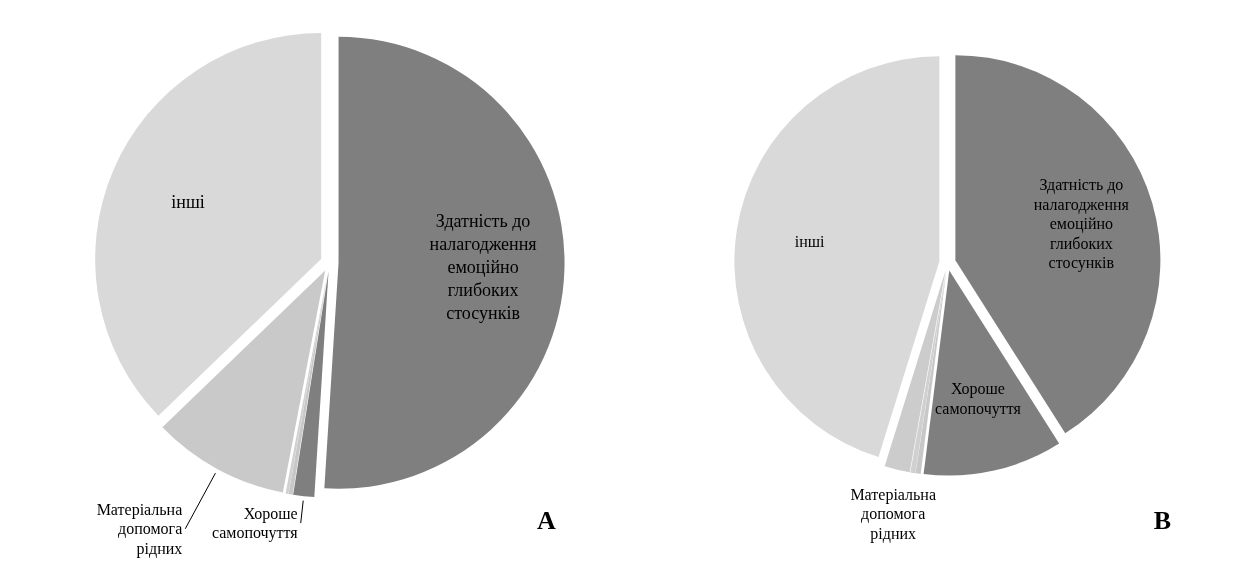  Describe the element at coordinates (1162, 520) in the screenshot. I see `text: B` at that location.